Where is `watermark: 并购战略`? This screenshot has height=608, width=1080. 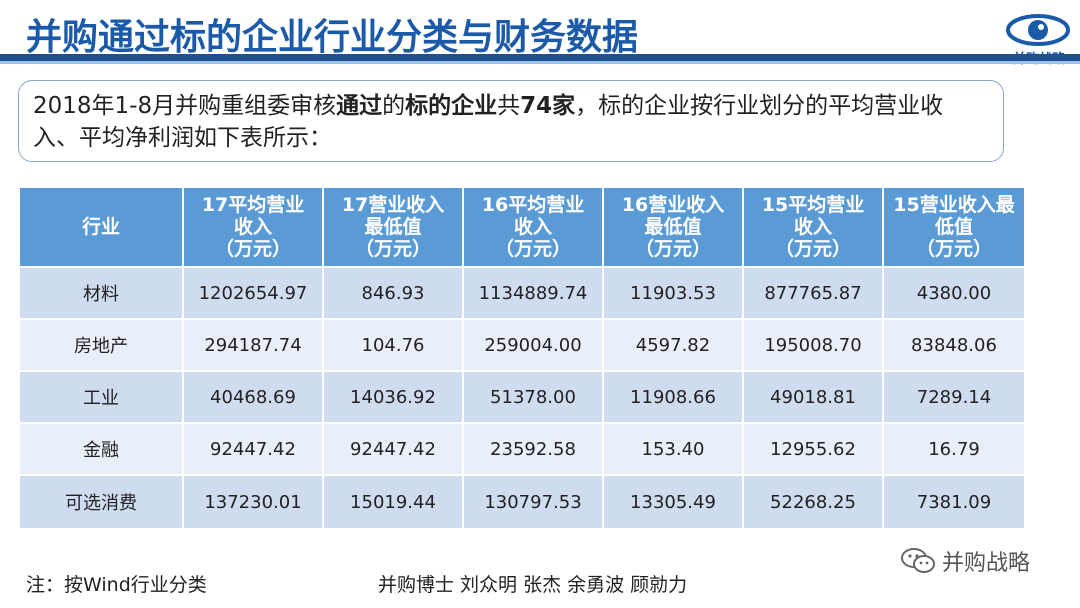 watermark: 并购战略 is located at coordinates (965, 561).